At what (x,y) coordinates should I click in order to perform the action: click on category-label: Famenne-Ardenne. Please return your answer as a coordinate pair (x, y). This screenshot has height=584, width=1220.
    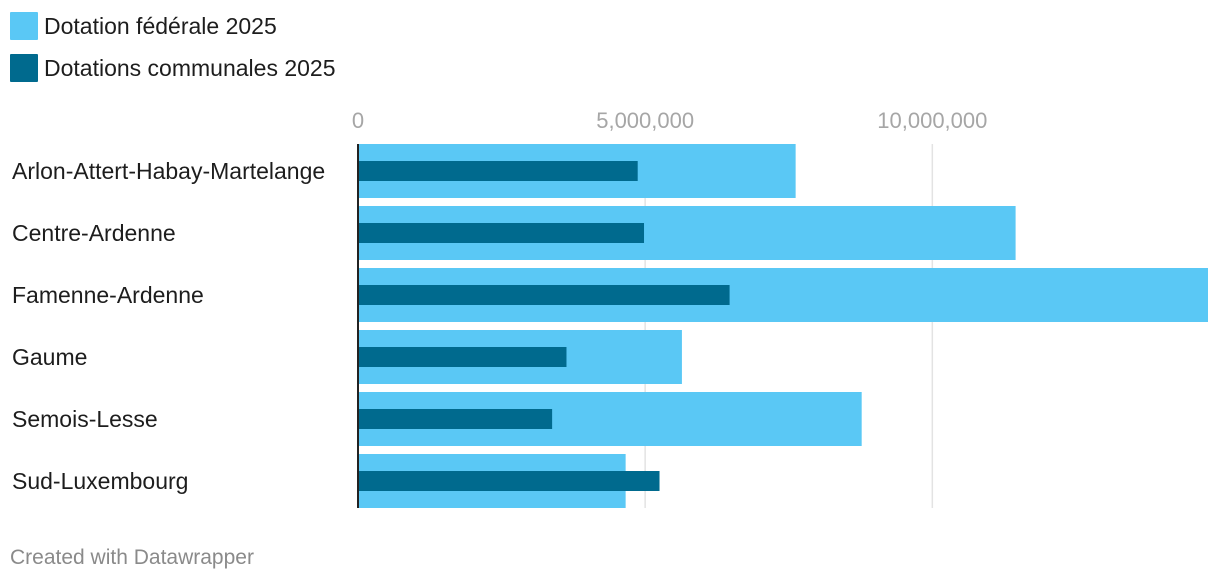
    Looking at the image, I should click on (108, 295).